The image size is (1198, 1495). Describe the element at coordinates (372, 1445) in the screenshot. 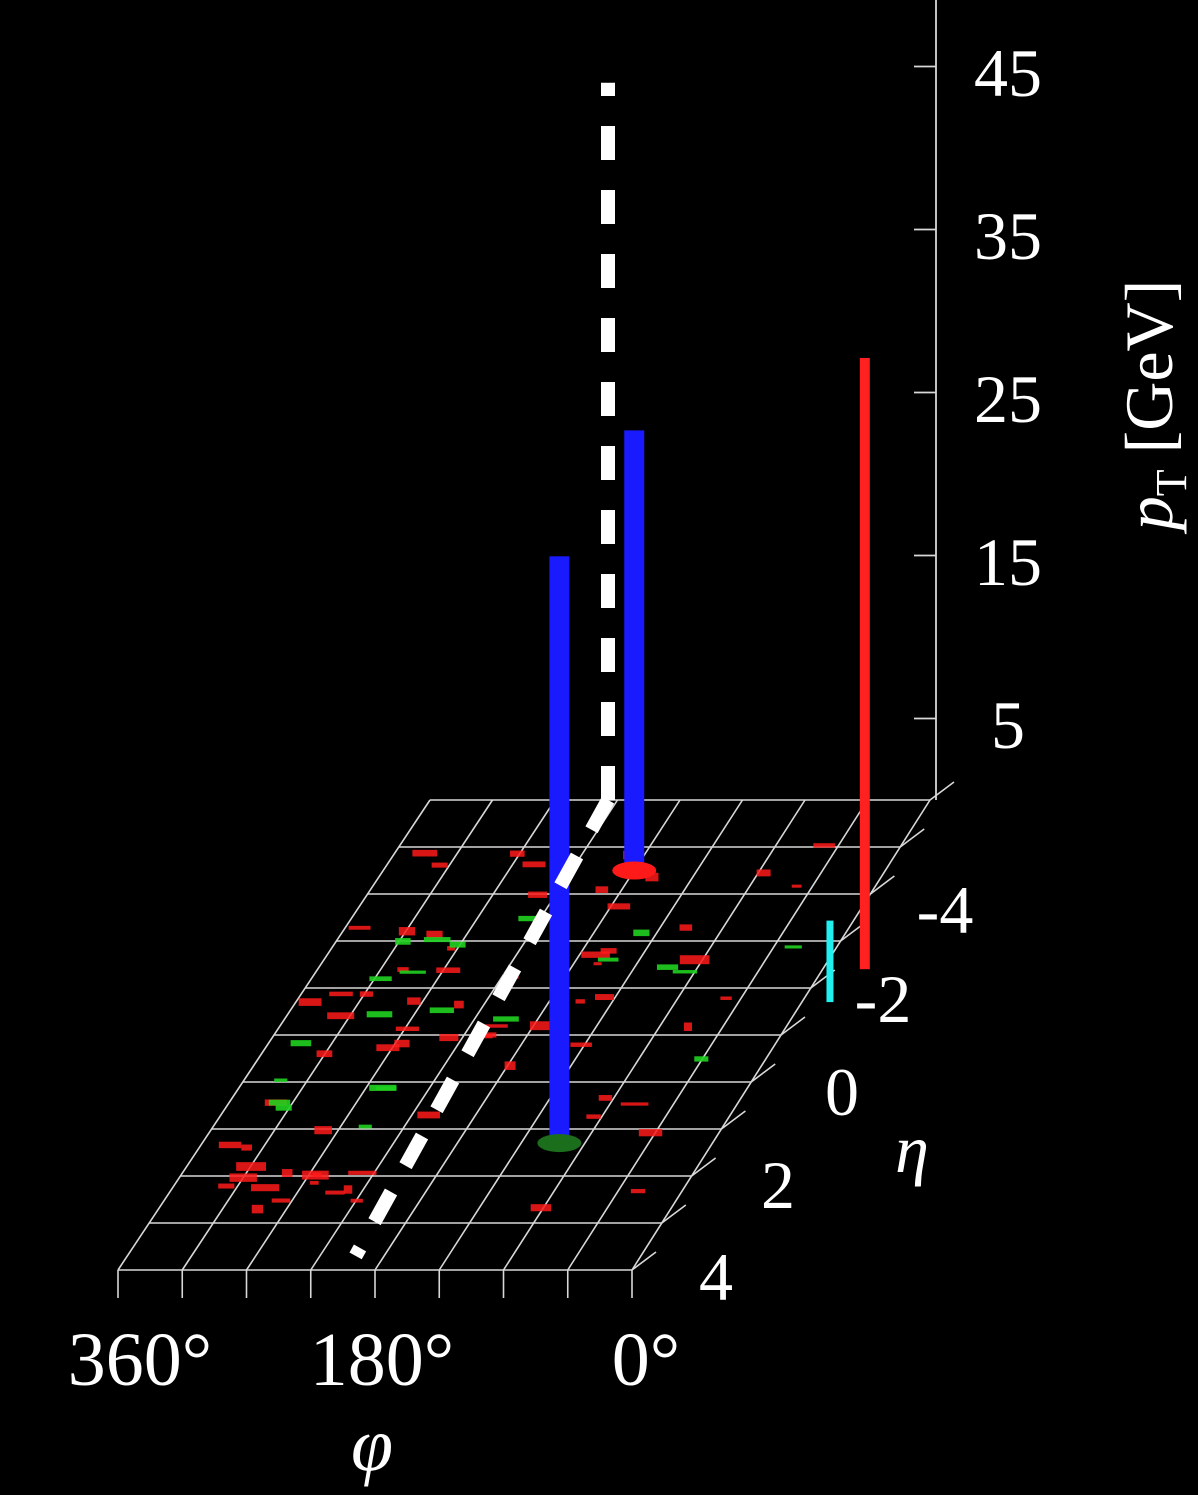

I see `phi-axis-title: φ` at that location.